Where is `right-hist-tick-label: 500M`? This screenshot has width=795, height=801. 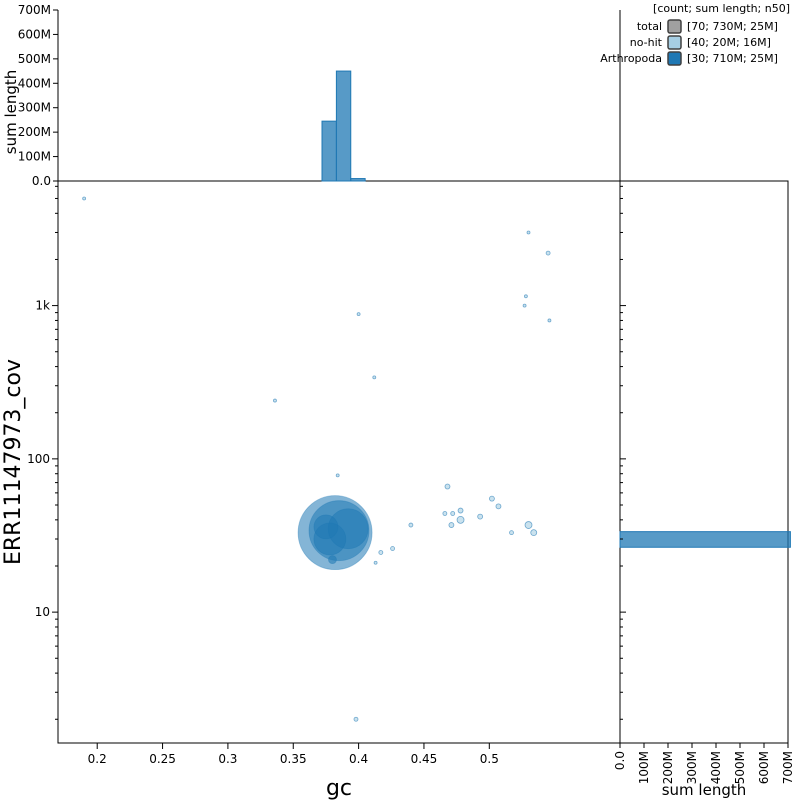
right-hist-tick-label: 500M is located at coordinates (740, 767).